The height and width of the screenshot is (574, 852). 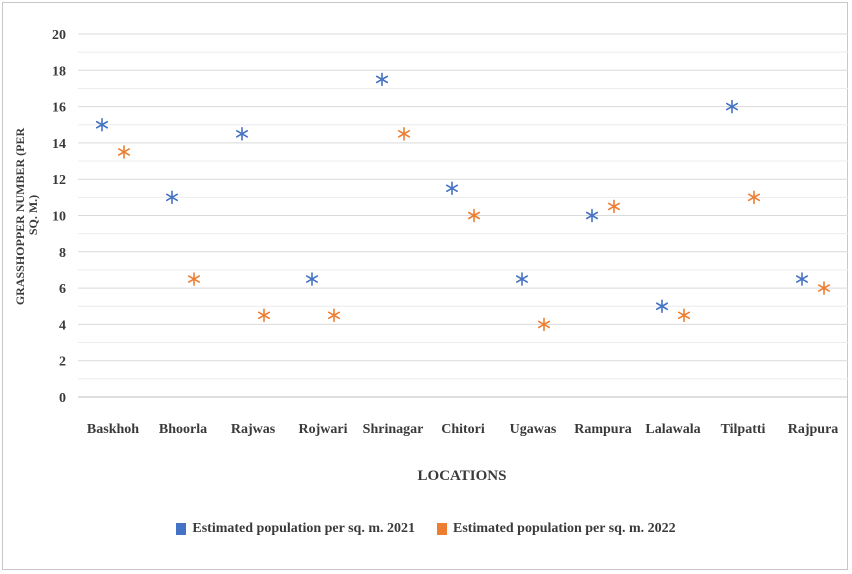 What do you see at coordinates (59, 71) in the screenshot?
I see `y-tick-label: 18` at bounding box center [59, 71].